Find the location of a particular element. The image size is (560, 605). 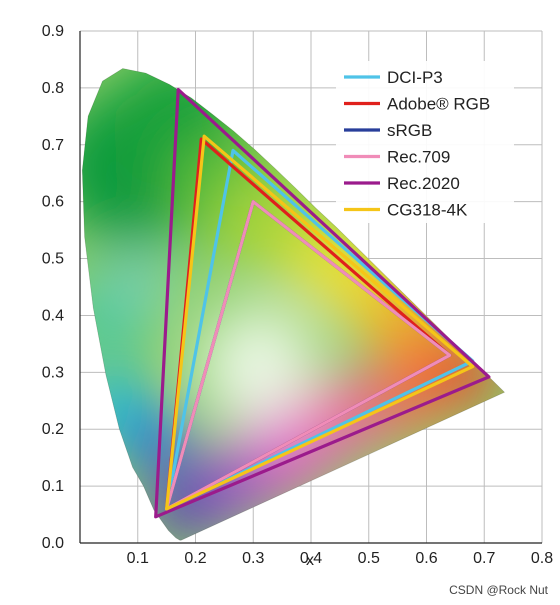

x-axis-label: x is located at coordinates (310, 560).